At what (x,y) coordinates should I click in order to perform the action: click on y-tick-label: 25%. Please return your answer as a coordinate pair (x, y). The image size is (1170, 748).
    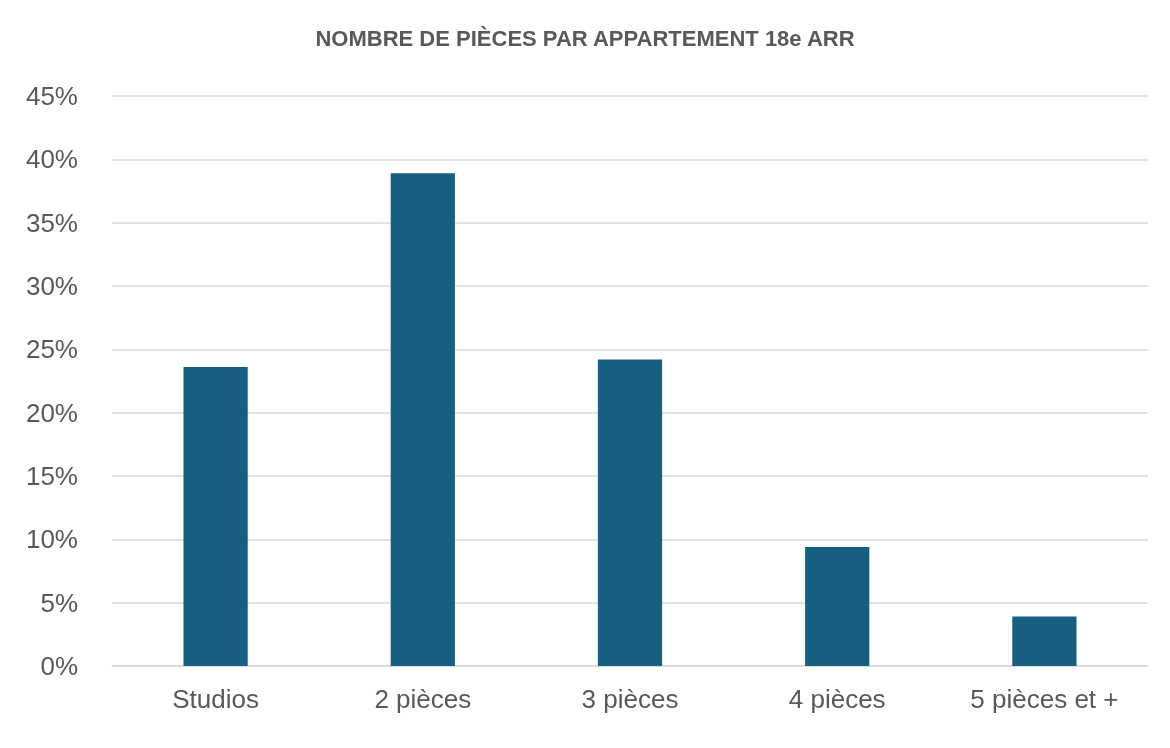
    Looking at the image, I should click on (51, 349).